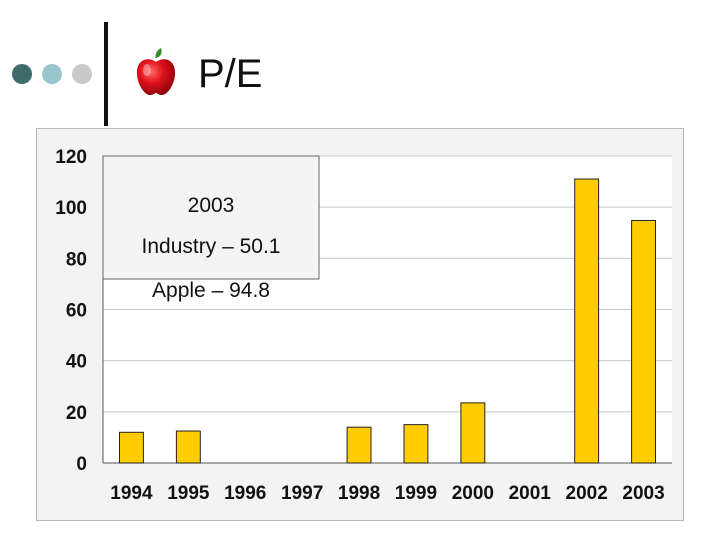 This screenshot has width=720, height=540. What do you see at coordinates (82, 74) in the screenshot?
I see `gray-dot-icon` at bounding box center [82, 74].